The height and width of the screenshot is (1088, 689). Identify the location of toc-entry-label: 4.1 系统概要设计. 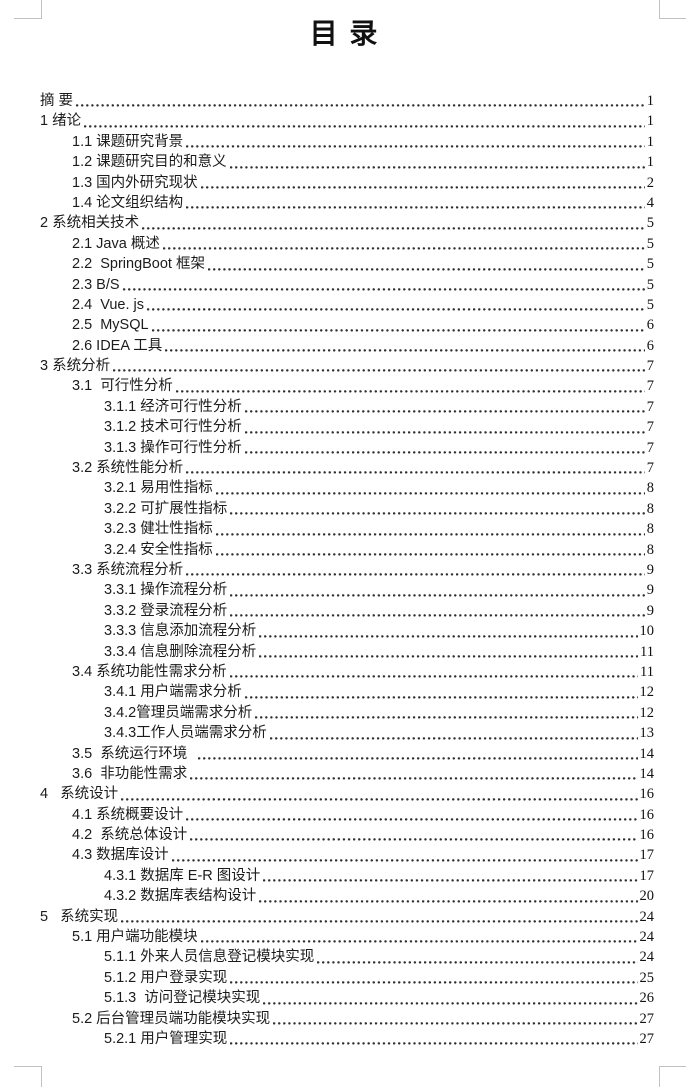
(128, 814).